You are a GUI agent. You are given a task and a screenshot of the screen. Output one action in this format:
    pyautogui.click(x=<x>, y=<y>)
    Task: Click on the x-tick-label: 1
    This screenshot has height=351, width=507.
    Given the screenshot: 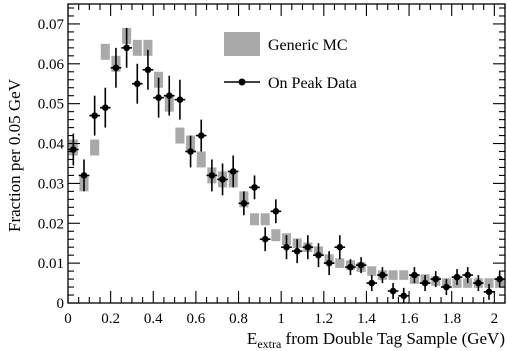 What is the action you would take?
    pyautogui.click(x=281, y=319)
    